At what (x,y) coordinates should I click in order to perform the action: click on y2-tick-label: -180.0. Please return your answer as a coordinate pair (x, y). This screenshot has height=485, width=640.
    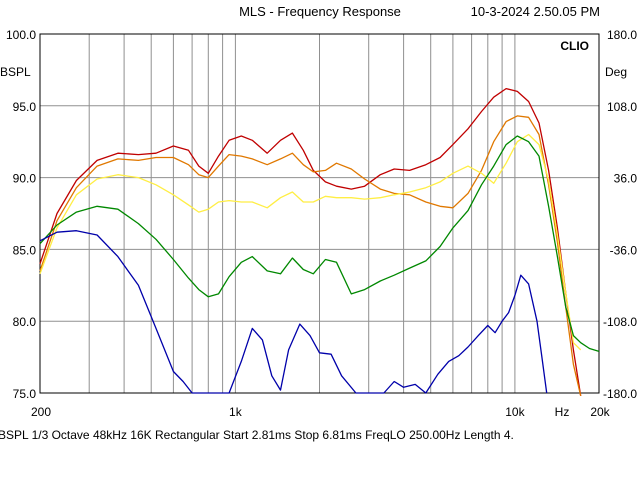
    Looking at the image, I should click on (620, 394).